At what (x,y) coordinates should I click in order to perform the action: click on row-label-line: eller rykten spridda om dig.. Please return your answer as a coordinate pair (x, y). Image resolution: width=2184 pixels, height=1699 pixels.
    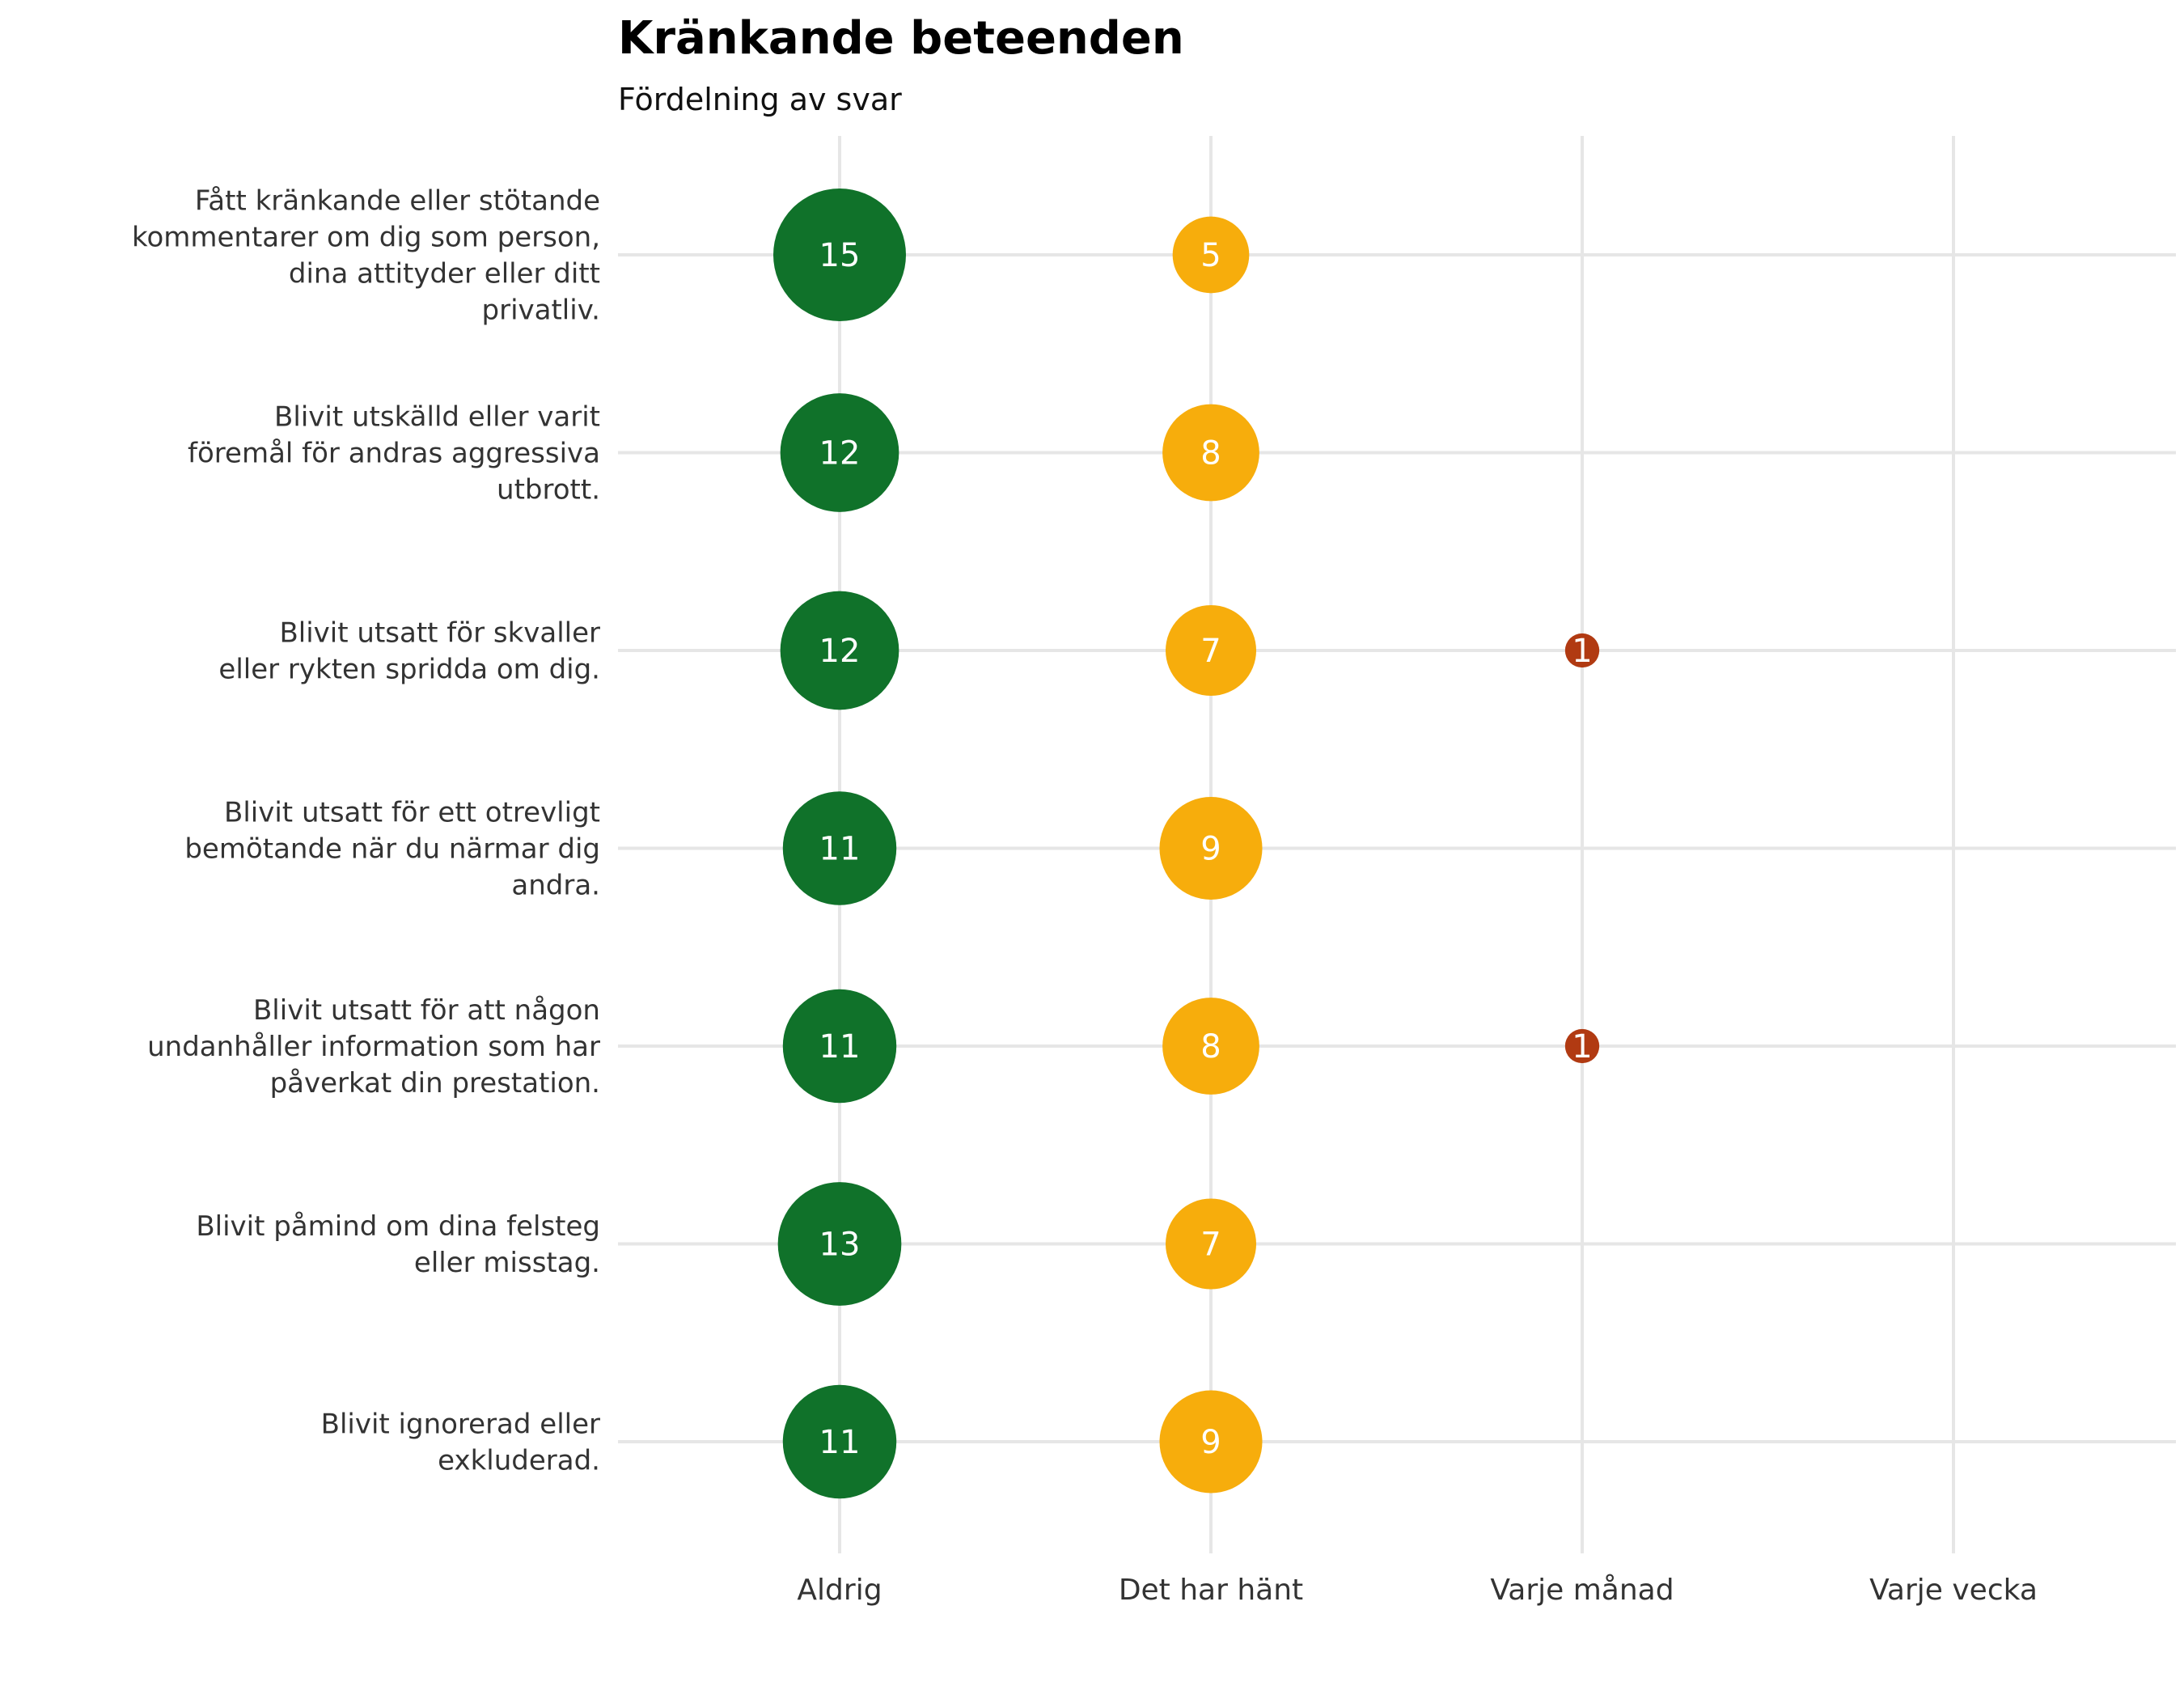
    Looking at the image, I should click on (409, 670).